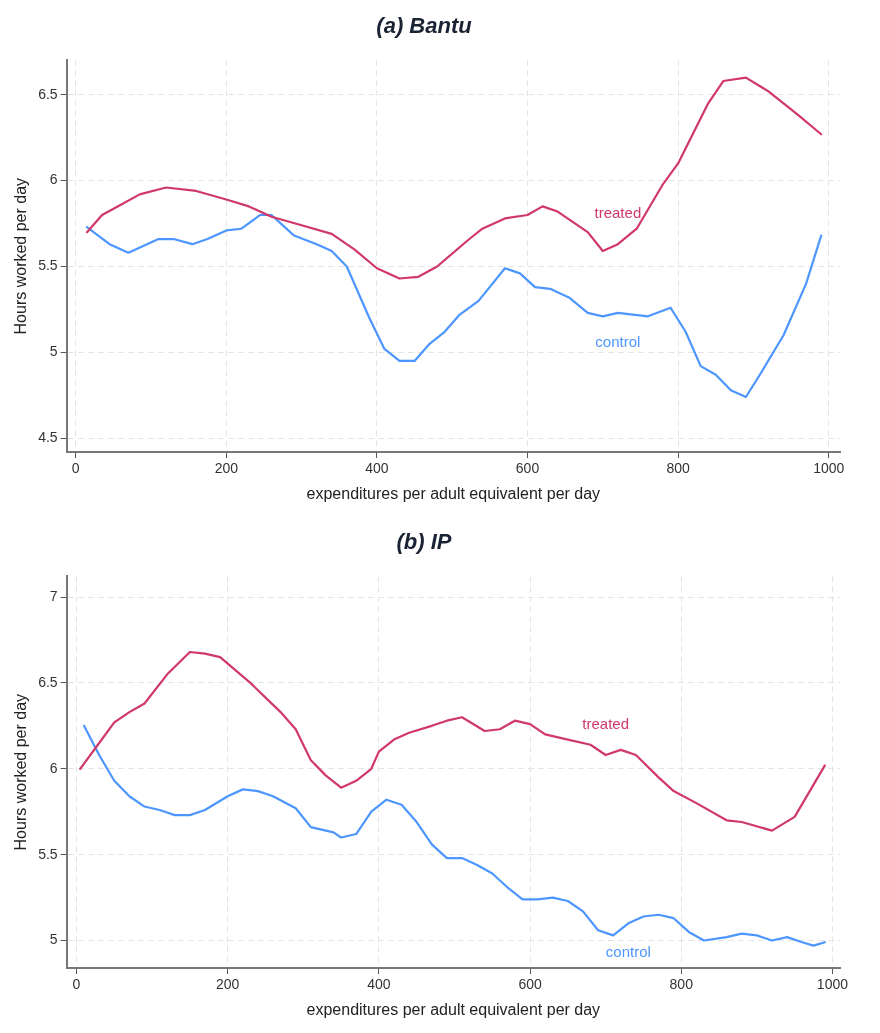 This screenshot has width=880, height=1033. What do you see at coordinates (48, 437) in the screenshot?
I see `y-tick-label: 4.5` at bounding box center [48, 437].